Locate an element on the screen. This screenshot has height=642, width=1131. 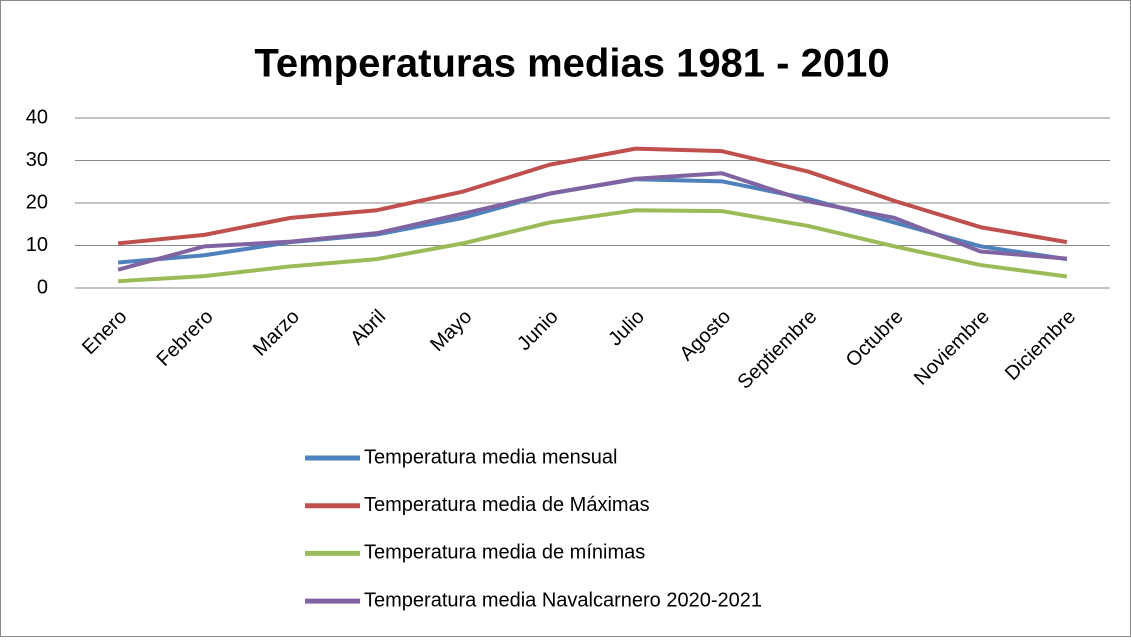
y-tick-label: 0 is located at coordinates (42, 287).